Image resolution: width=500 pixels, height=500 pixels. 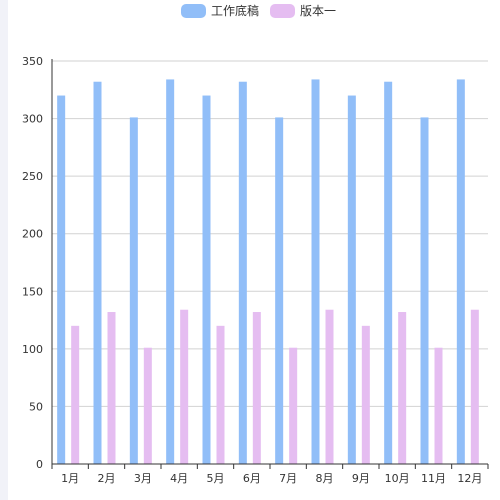 I want to click on x-tick-label: 10月, so click(x=397, y=478).